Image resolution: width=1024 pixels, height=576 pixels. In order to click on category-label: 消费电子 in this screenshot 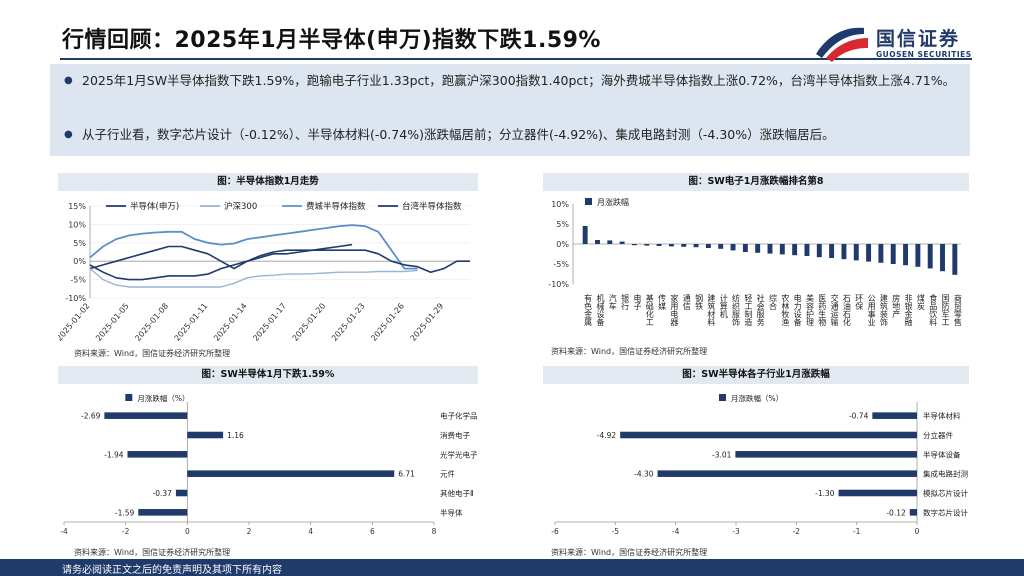, I will do `click(455, 435)`.